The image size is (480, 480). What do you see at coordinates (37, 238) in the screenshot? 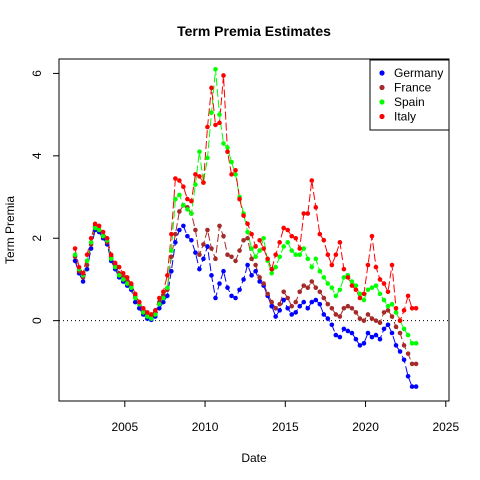
I see `y-tick-label: 2` at bounding box center [37, 238].